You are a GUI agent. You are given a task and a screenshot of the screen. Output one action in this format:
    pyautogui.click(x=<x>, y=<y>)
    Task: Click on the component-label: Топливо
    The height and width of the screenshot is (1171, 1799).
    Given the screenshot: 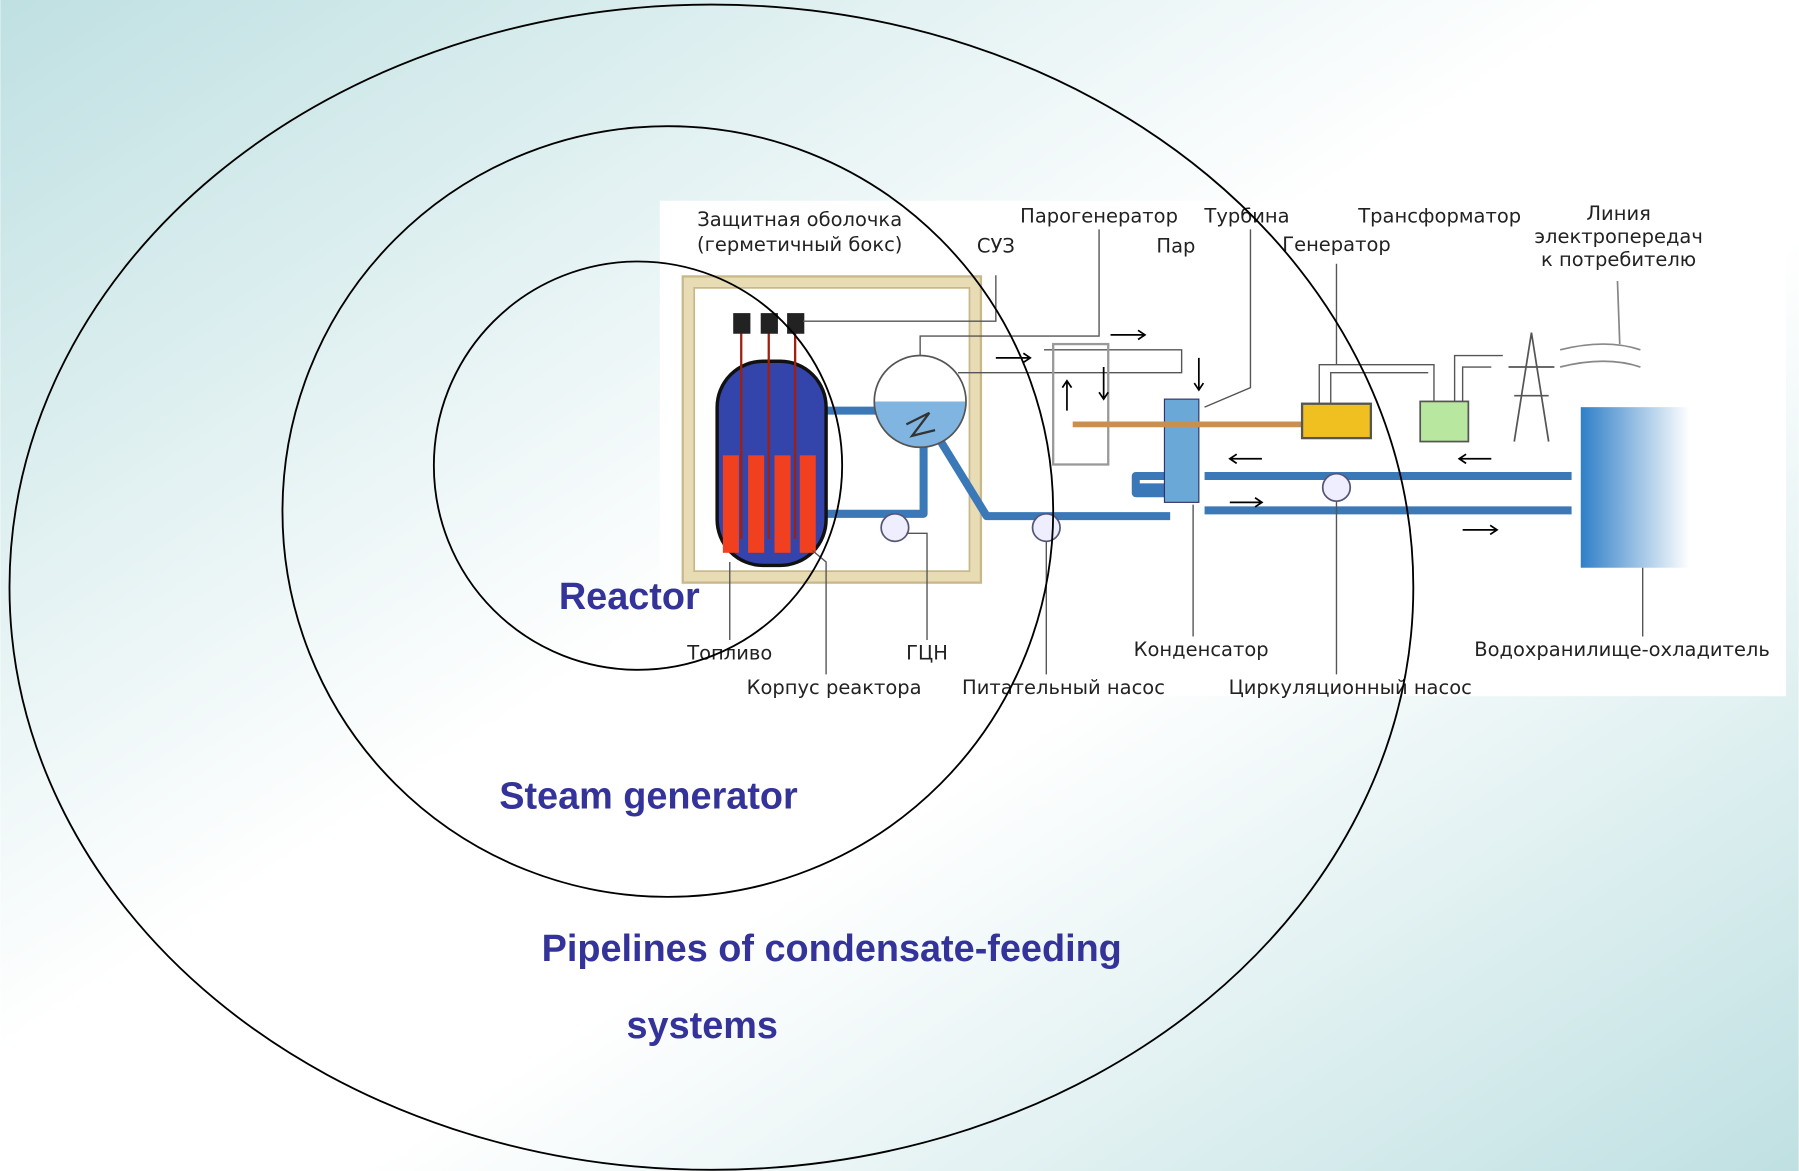 What is the action you would take?
    pyautogui.click(x=729, y=652)
    